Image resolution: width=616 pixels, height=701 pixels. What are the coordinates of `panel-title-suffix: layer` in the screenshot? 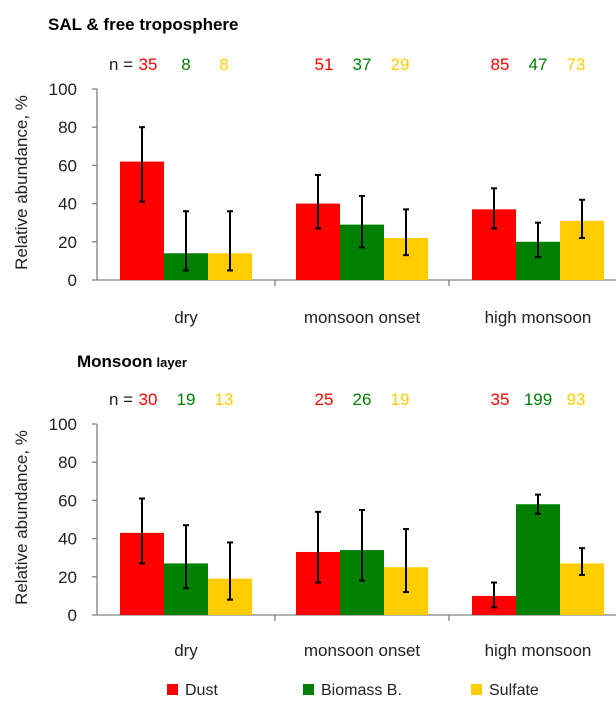 It's located at (172, 362).